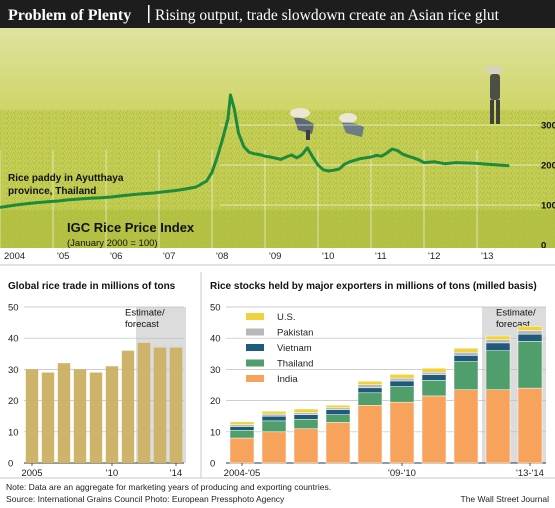 This screenshot has height=508, width=555. What do you see at coordinates (294, 348) in the screenshot?
I see `legend-label: Vietnam` at bounding box center [294, 348].